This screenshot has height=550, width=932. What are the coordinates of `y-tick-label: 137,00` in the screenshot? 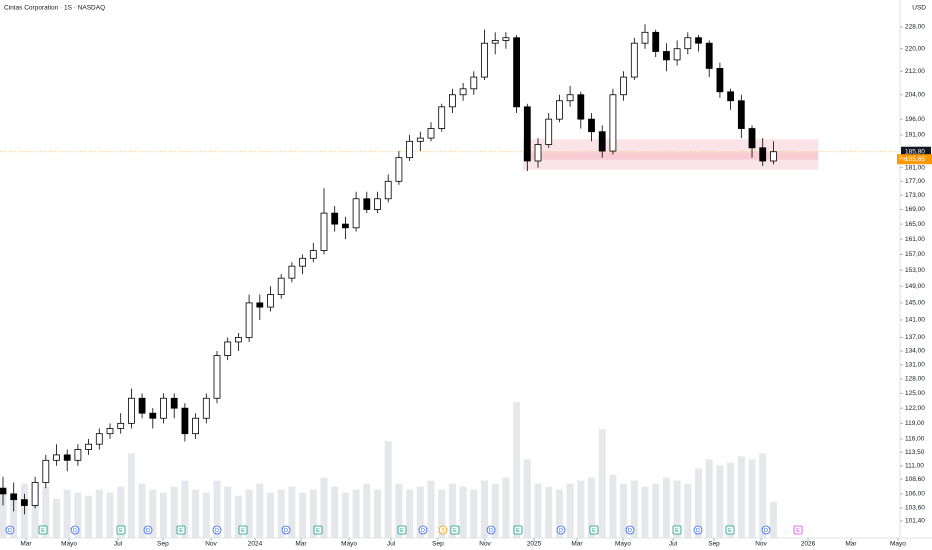 It's located at (915, 337).